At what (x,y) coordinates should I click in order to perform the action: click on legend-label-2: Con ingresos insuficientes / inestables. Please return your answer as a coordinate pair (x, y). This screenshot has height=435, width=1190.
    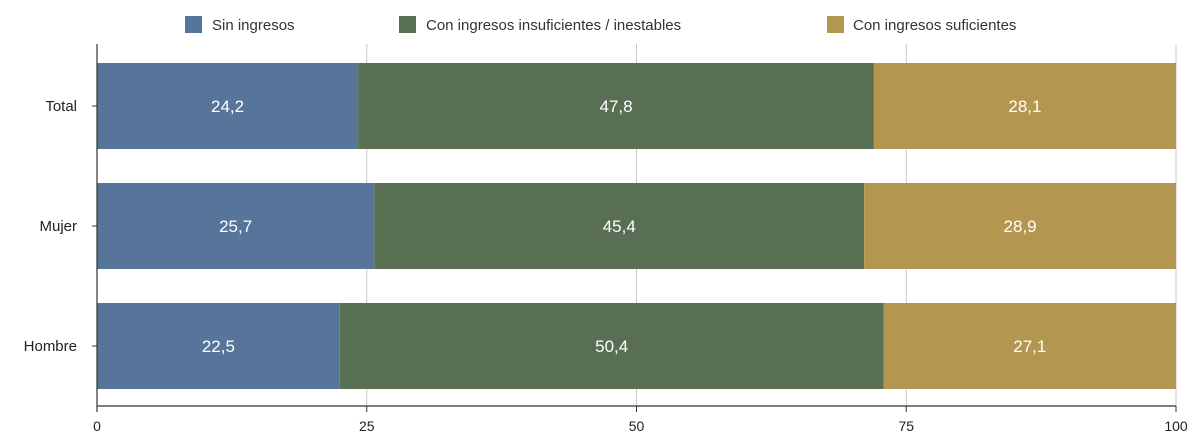
    Looking at the image, I should click on (553, 25).